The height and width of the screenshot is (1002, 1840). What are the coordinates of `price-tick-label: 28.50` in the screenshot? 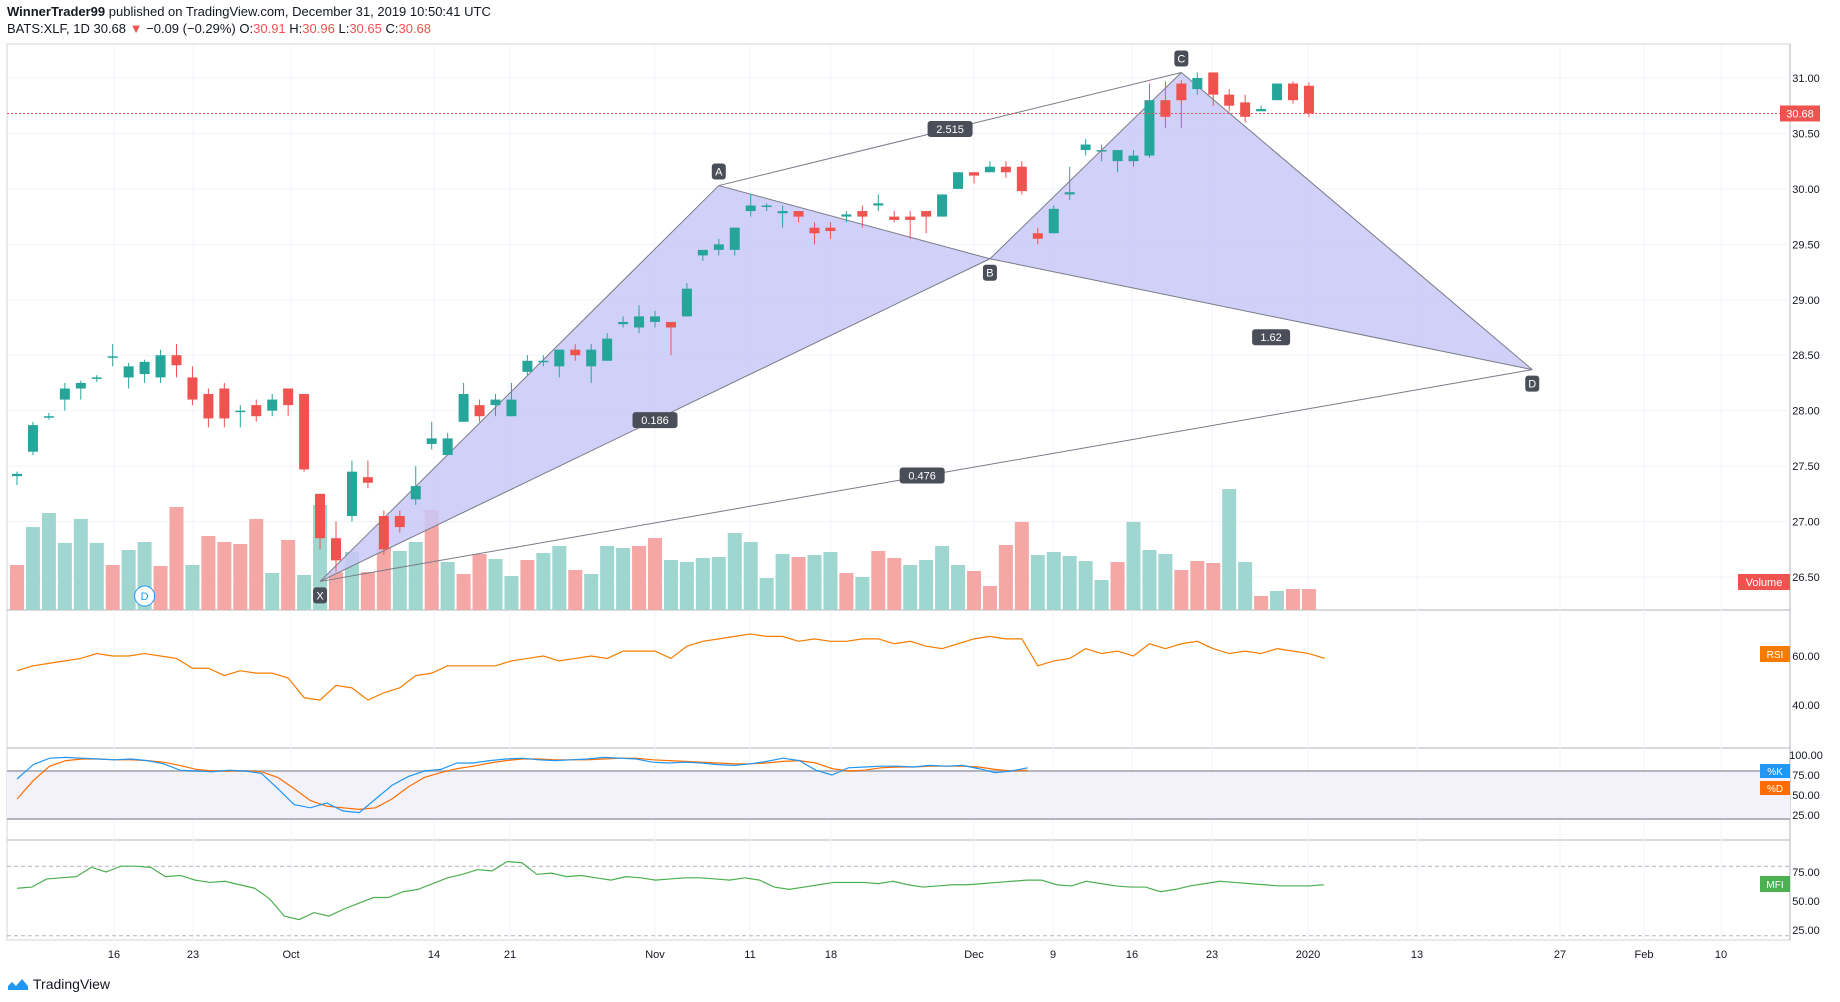 It's located at (1806, 356).